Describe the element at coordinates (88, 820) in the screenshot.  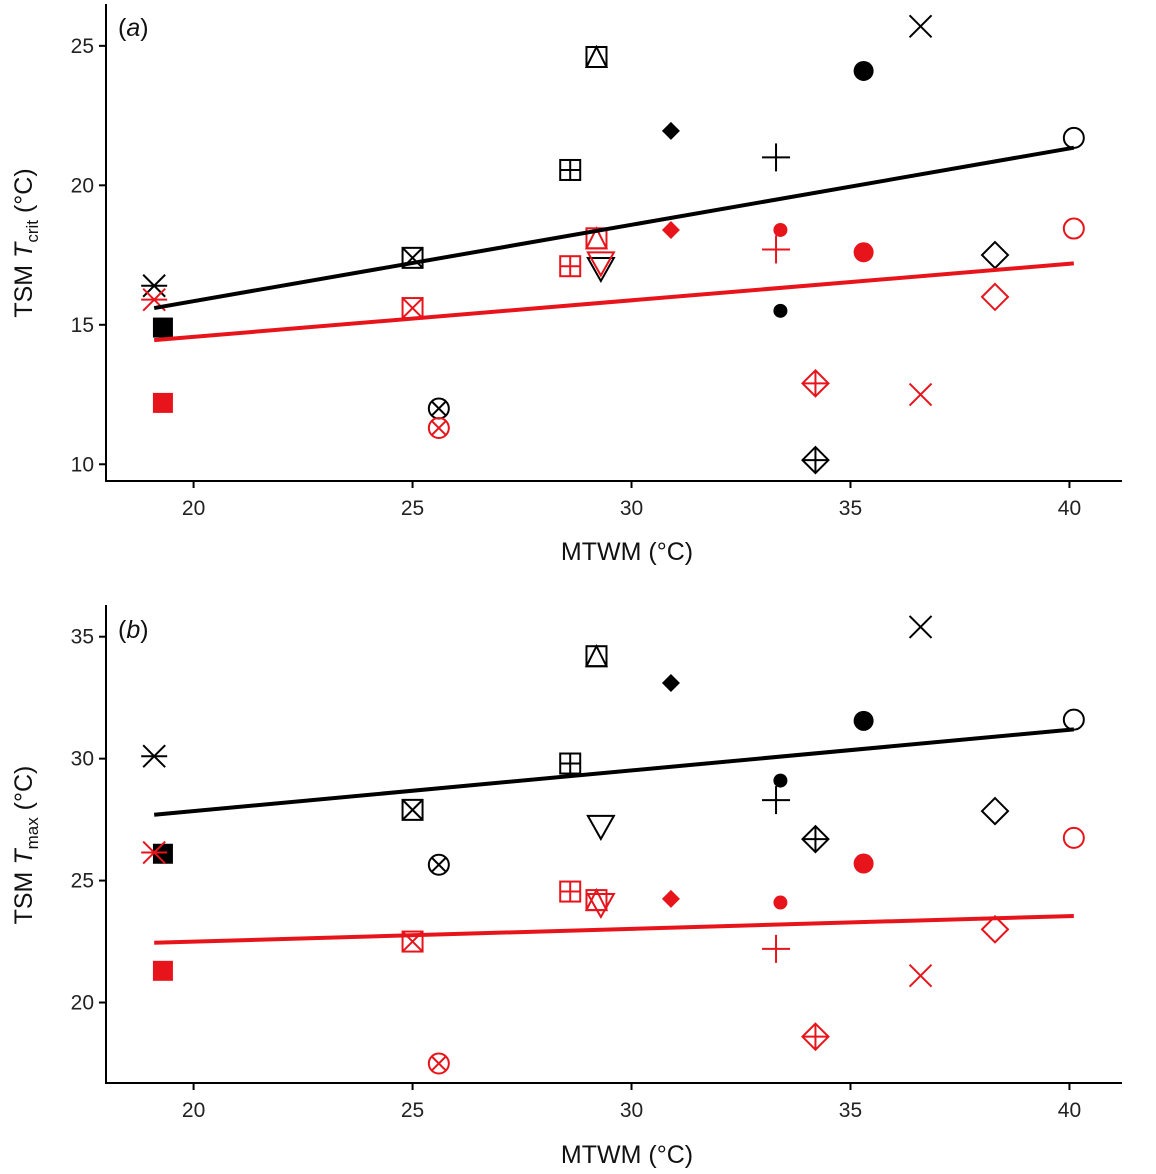
I see `panel-b-y-ticks: 20 25 30 35` at that location.